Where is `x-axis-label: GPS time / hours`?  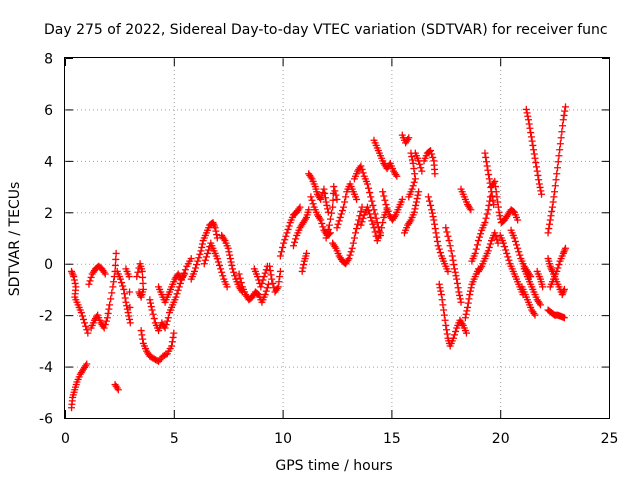 x-axis-label: GPS time / hours is located at coordinates (333, 466).